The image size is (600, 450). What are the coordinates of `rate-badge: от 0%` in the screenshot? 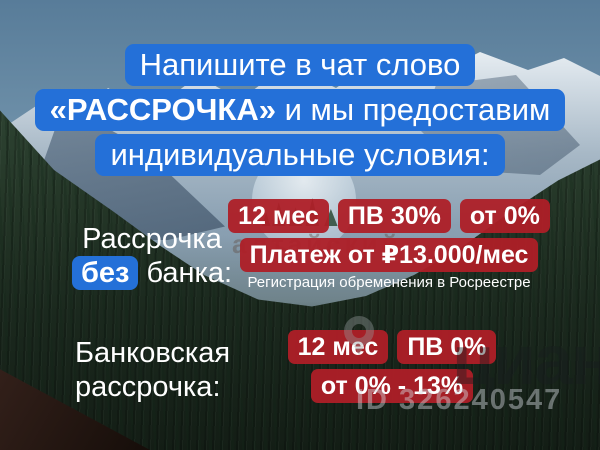 It's located at (504, 216).